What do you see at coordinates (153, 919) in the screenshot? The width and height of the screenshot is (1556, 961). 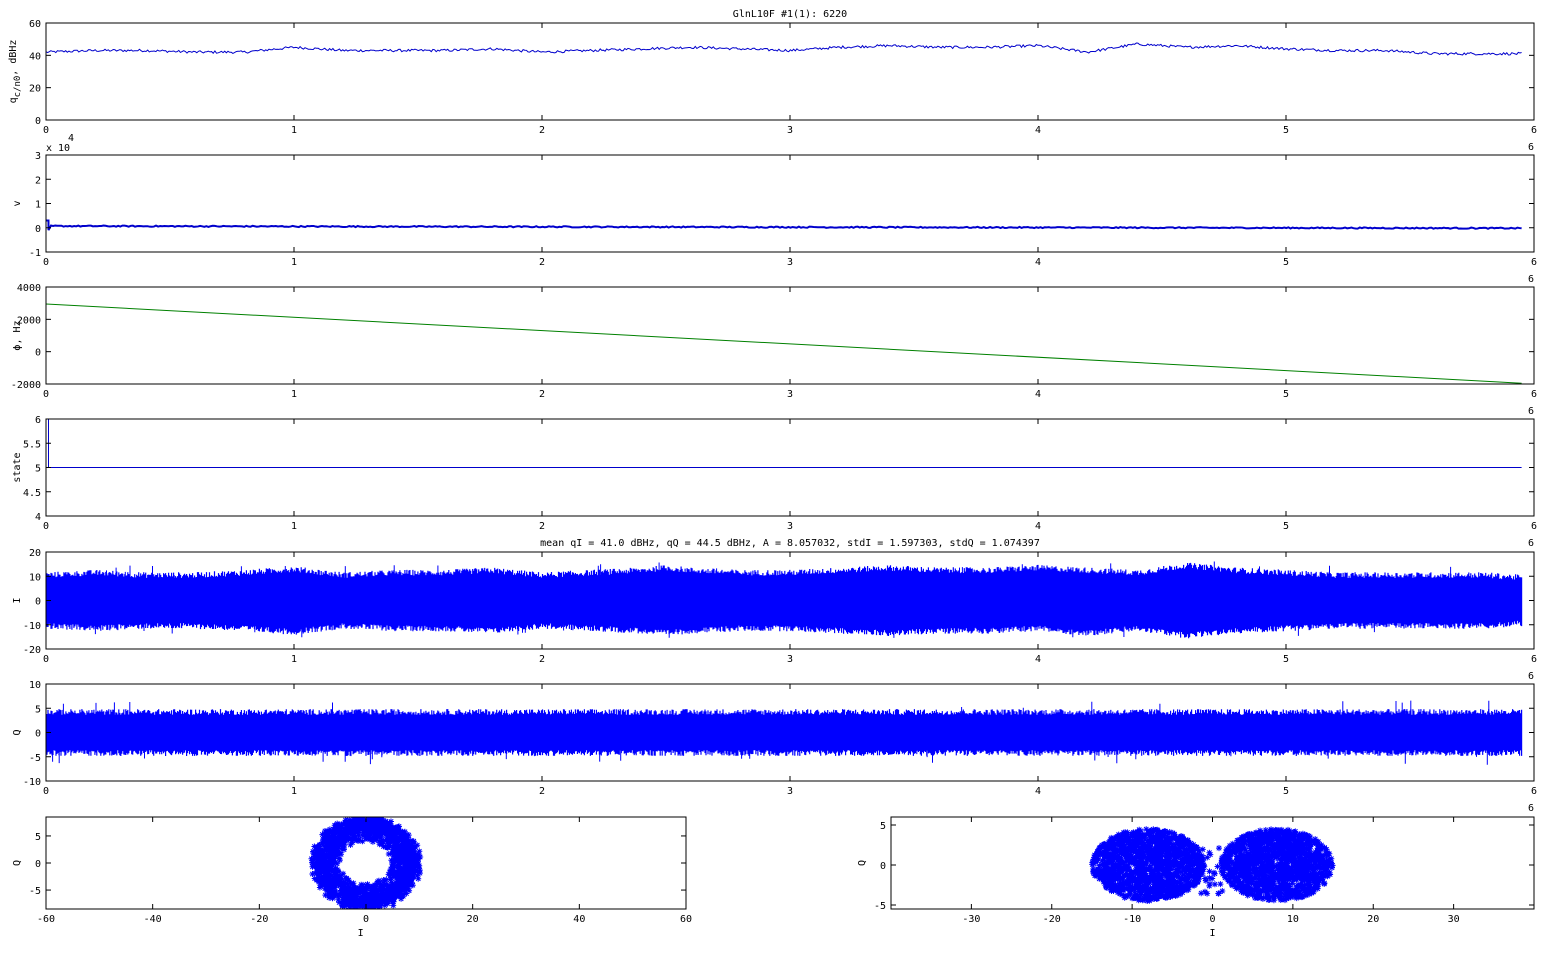 I see `x-tick-label: -40` at bounding box center [153, 919].